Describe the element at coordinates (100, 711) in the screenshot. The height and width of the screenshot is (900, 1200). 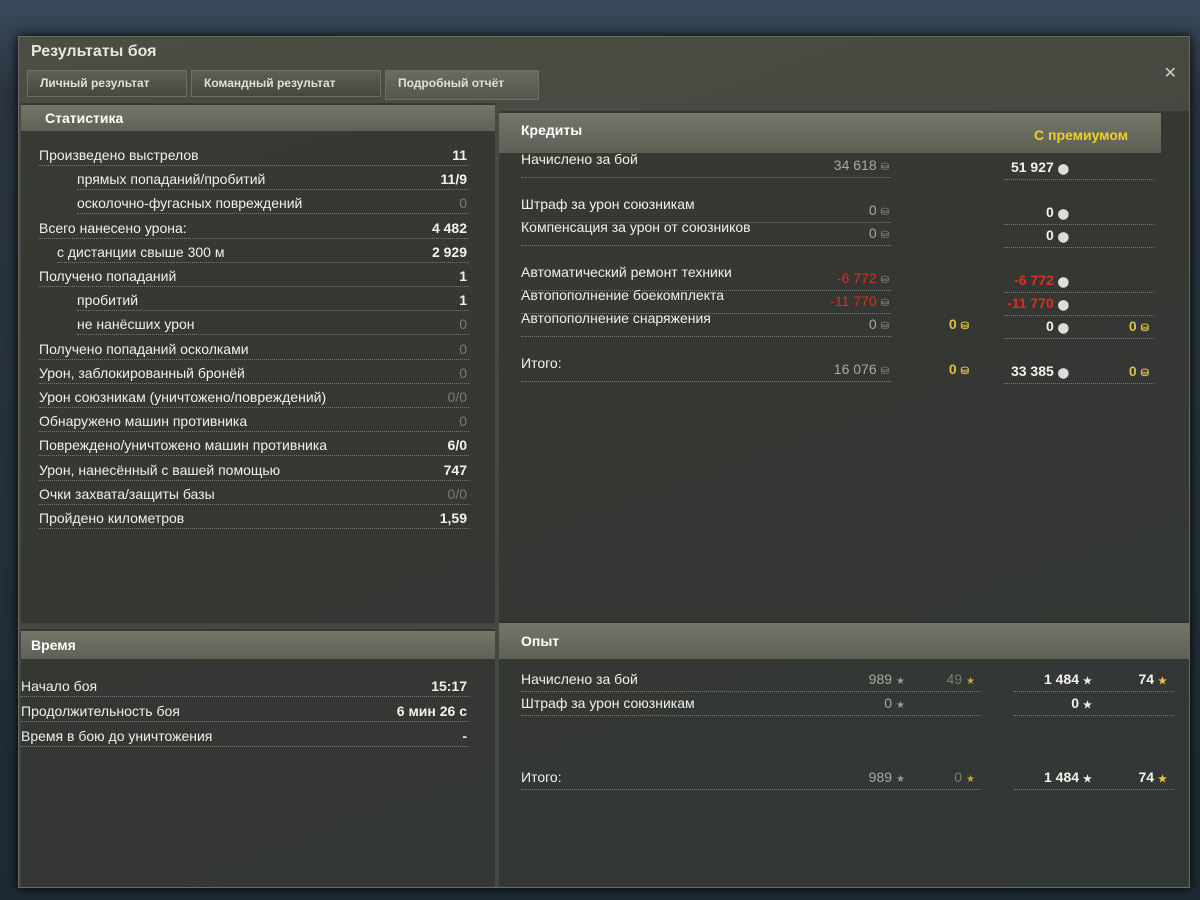
I see `time-label: Продолжительность боя` at that location.